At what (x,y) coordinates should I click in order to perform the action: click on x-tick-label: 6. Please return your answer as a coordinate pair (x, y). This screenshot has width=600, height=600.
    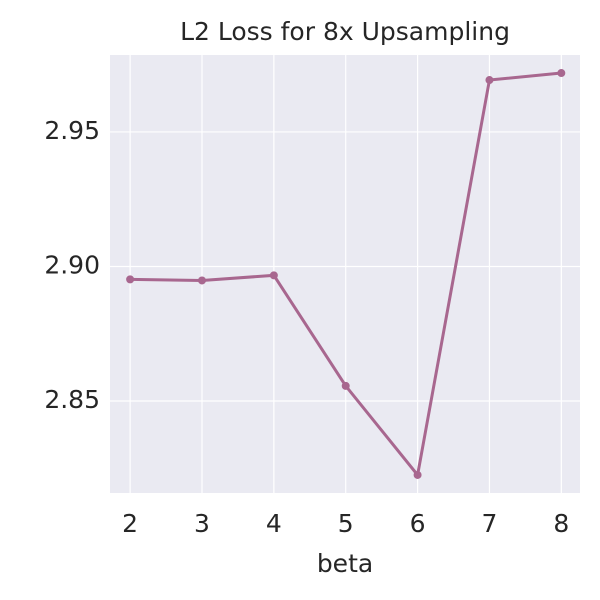
    Looking at the image, I should click on (418, 523).